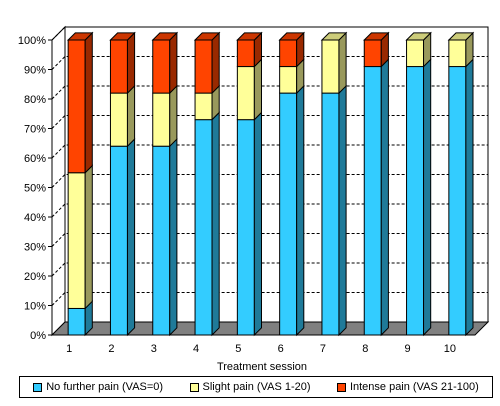  I want to click on bar-no-pain-session-7-side, so click(342, 210).